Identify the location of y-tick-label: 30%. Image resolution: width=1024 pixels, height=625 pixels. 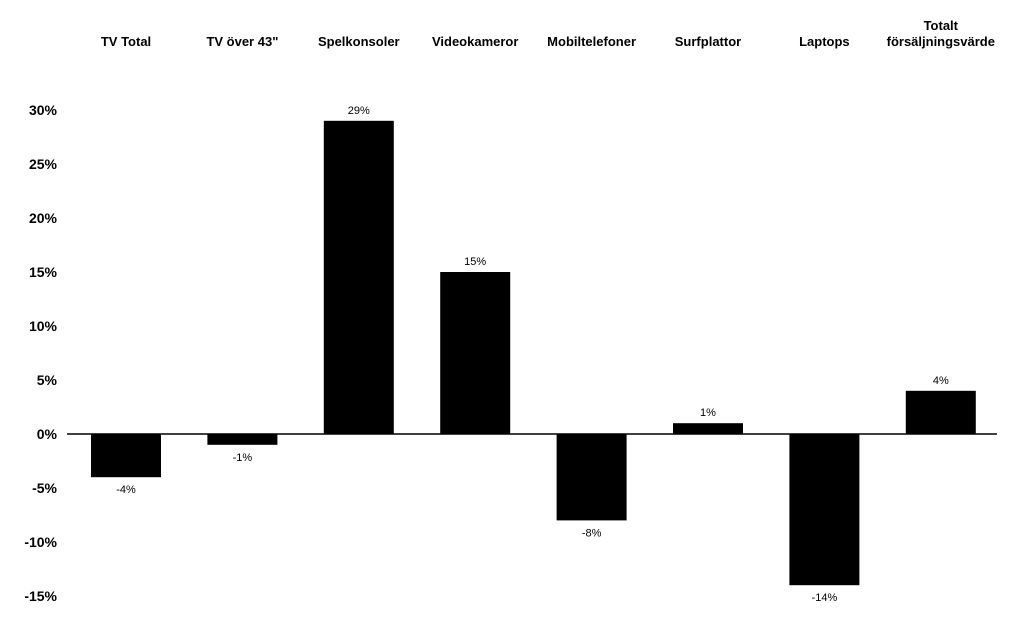
(43, 110).